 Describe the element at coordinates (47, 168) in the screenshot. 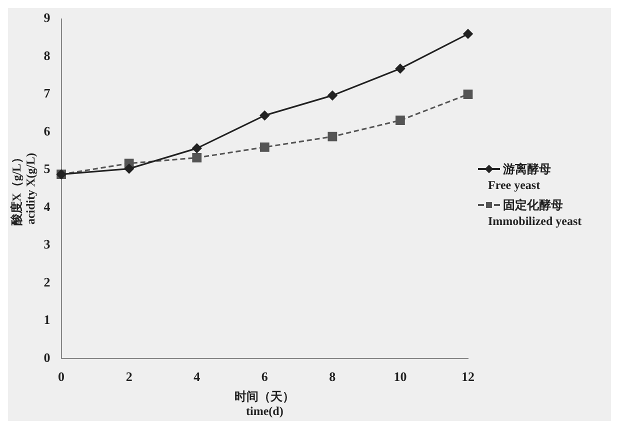

I see `y-tick-label: 5` at that location.